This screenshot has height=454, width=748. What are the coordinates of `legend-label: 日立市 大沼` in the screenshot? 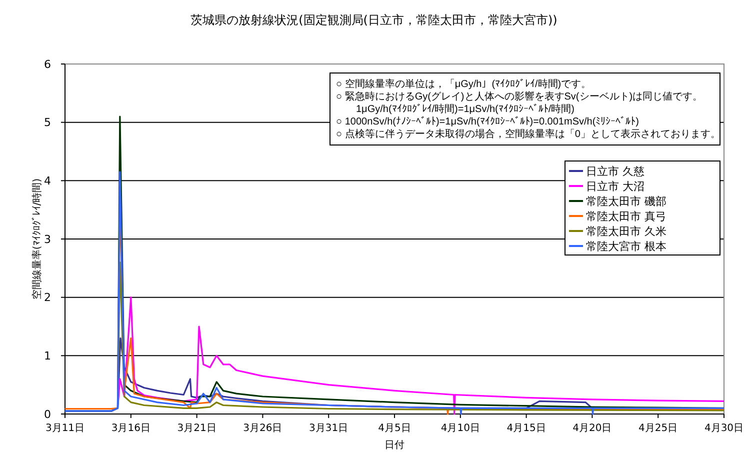 It's located at (615, 186).